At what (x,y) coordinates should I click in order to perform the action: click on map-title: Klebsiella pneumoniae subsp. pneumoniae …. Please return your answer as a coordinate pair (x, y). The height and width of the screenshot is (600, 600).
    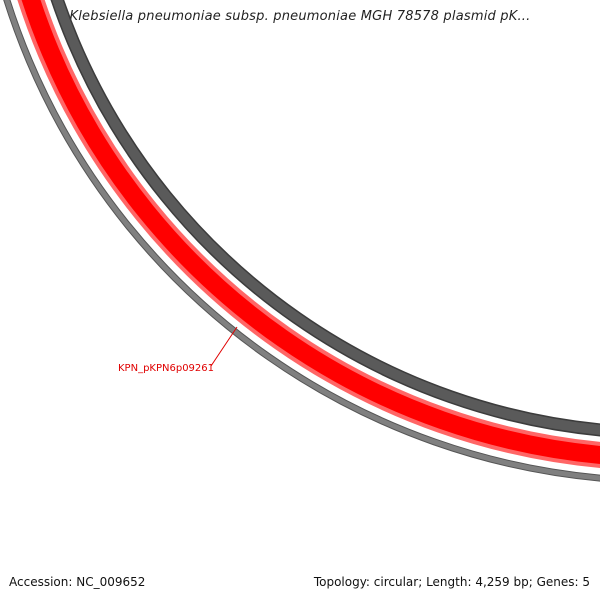
    Looking at the image, I should click on (300, 16).